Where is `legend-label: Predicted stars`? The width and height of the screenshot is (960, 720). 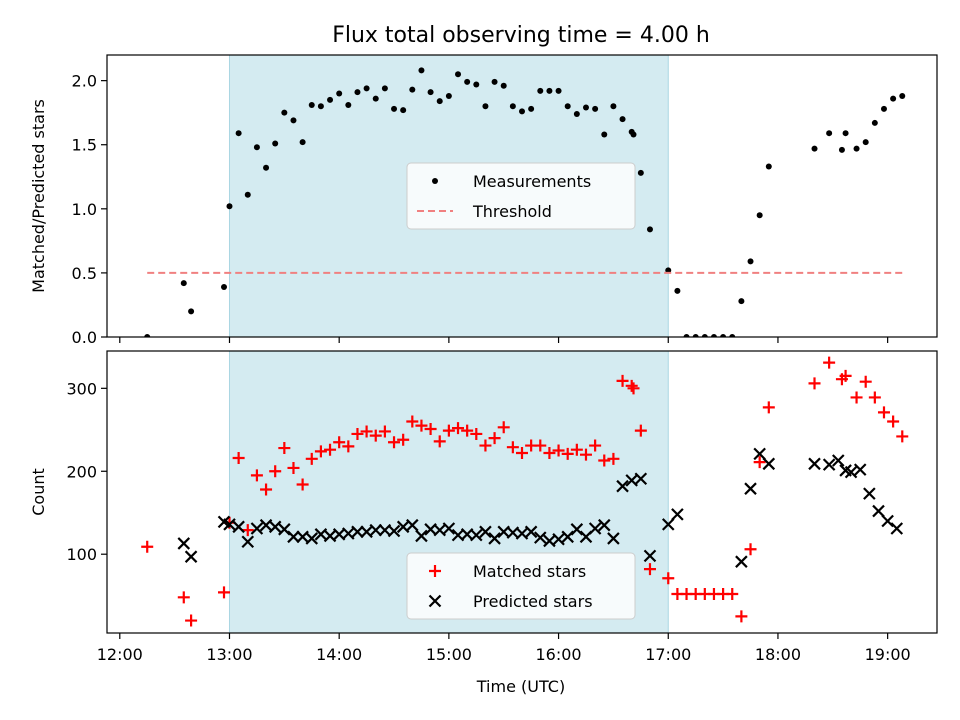 legend-label: Predicted stars is located at coordinates (533, 601).